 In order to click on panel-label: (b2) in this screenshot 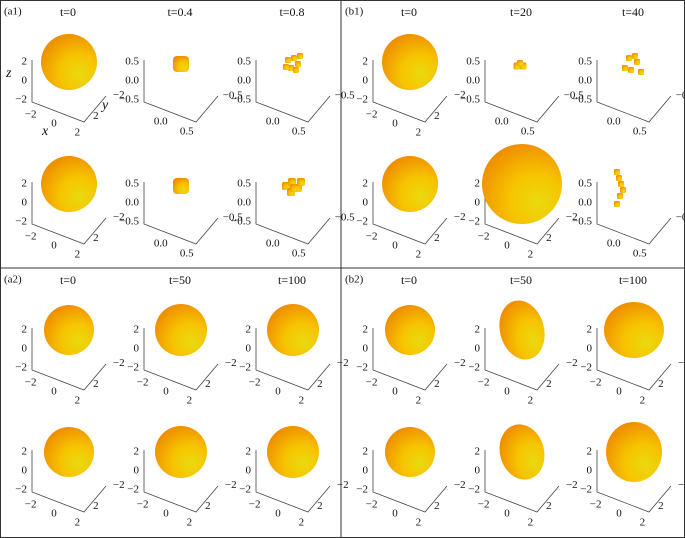, I will do `click(354, 280)`.